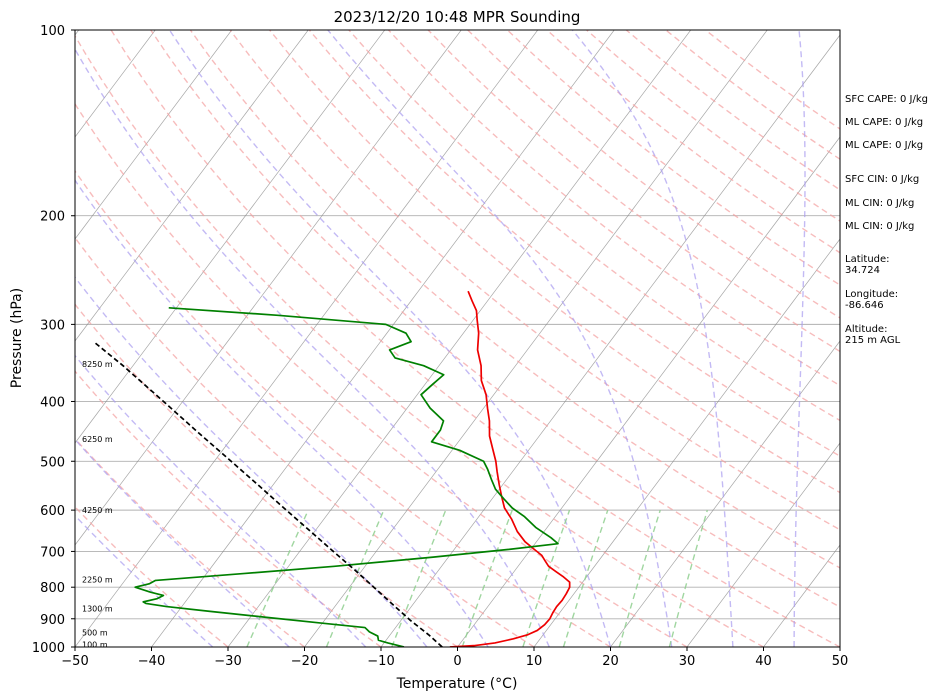 Image resolution: width=947 pixels, height=700 pixels. I want to click on x-tick-label: −50, so click(74, 661).